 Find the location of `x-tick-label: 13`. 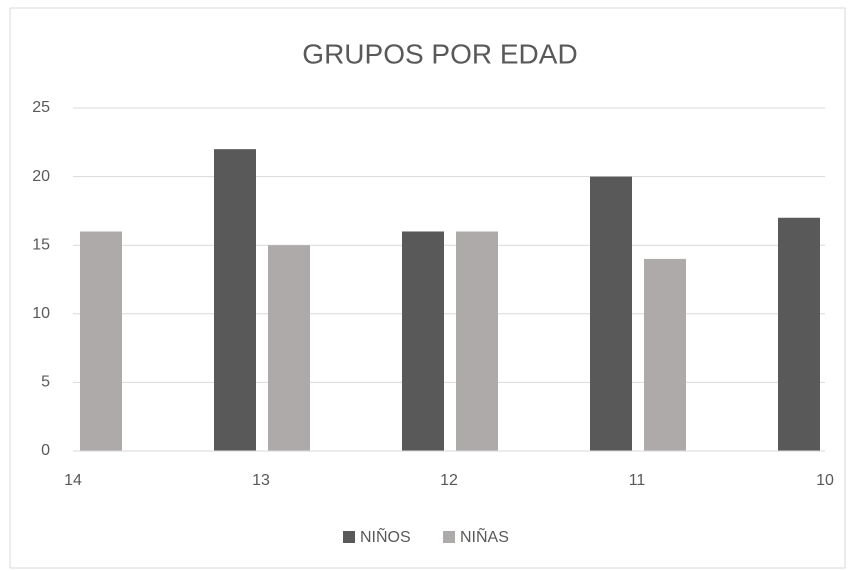

x-tick-label: 13 is located at coordinates (261, 480).